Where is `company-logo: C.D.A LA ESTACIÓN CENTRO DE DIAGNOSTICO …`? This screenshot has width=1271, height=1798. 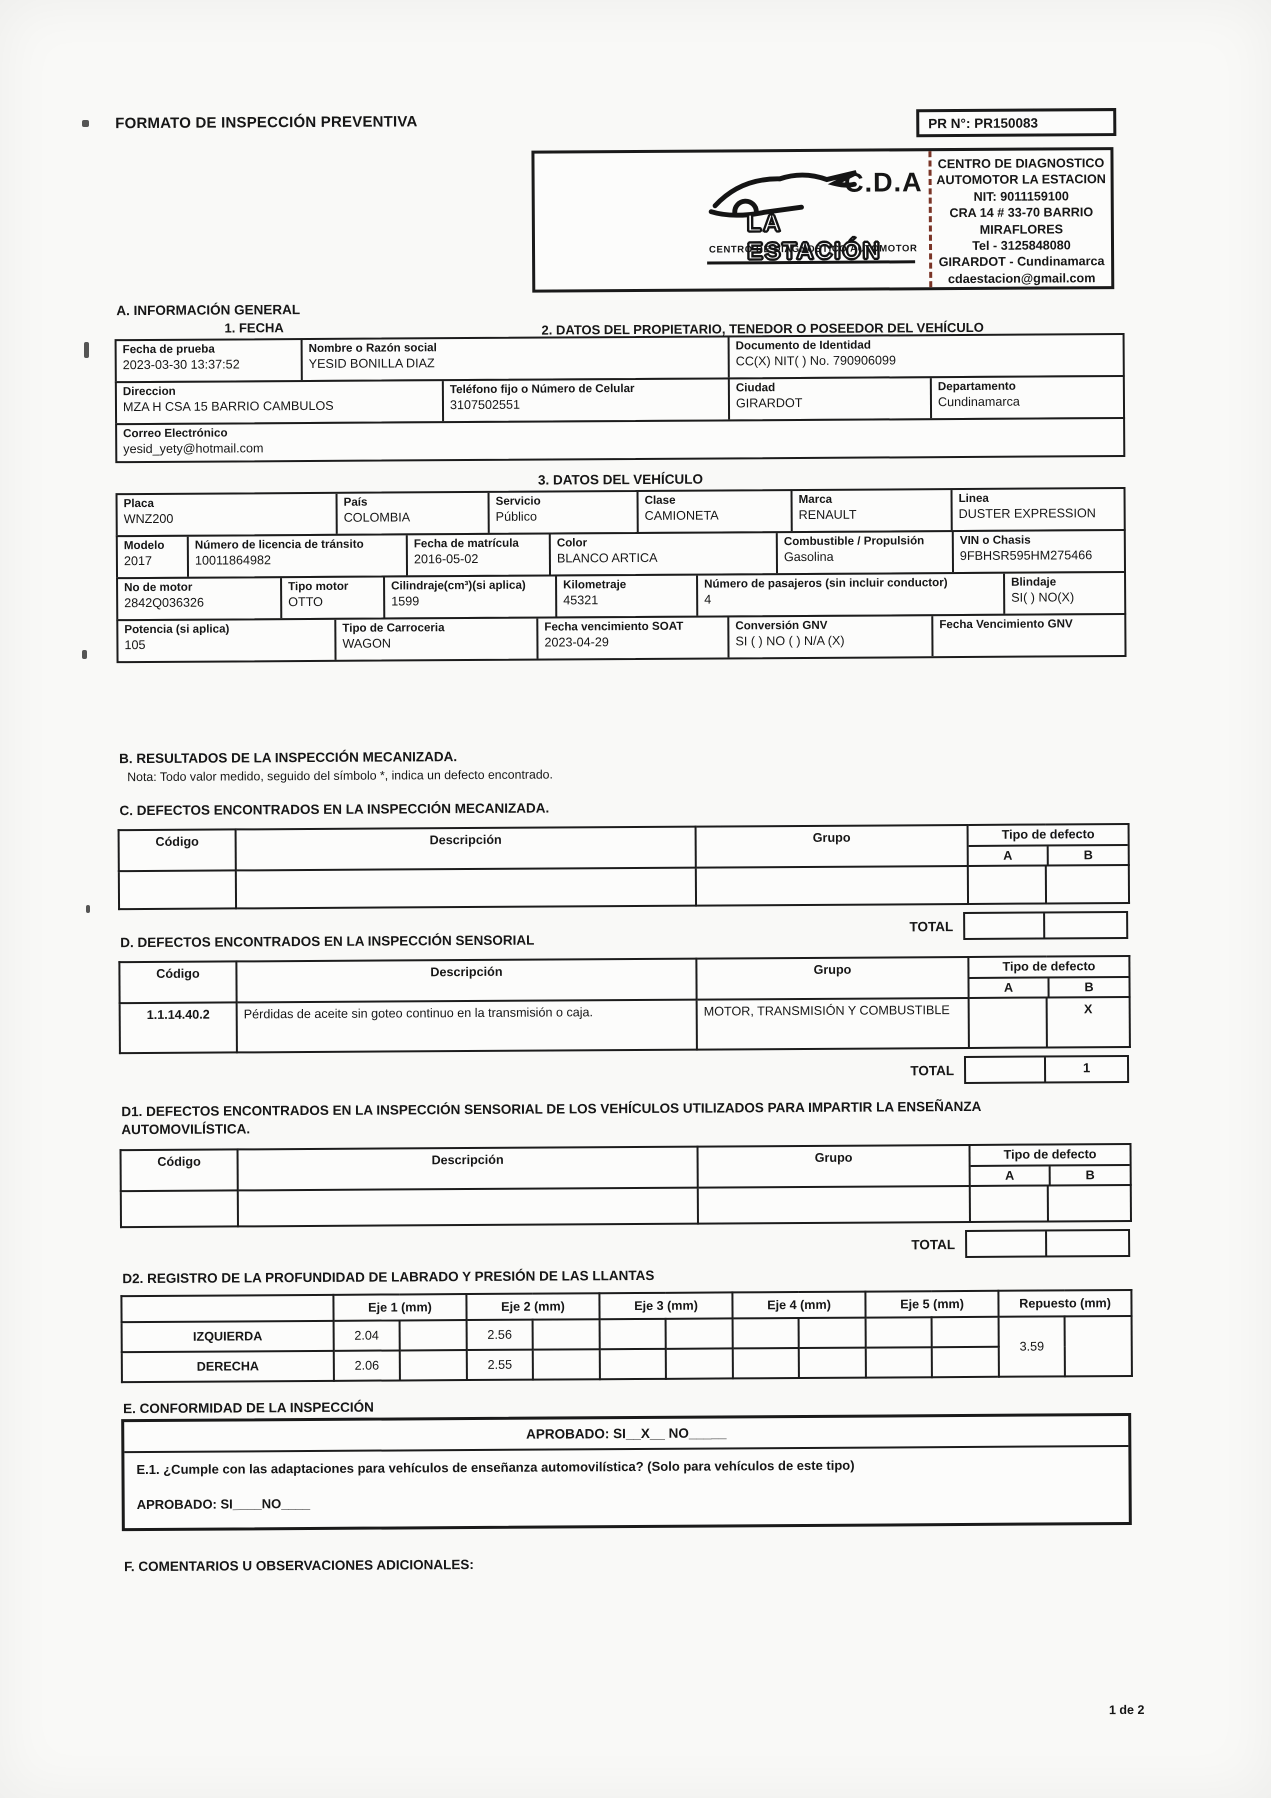 company-logo: C.D.A LA ESTACIÓN CENTRO DE DIAGNOSTICO … is located at coordinates (731, 220).